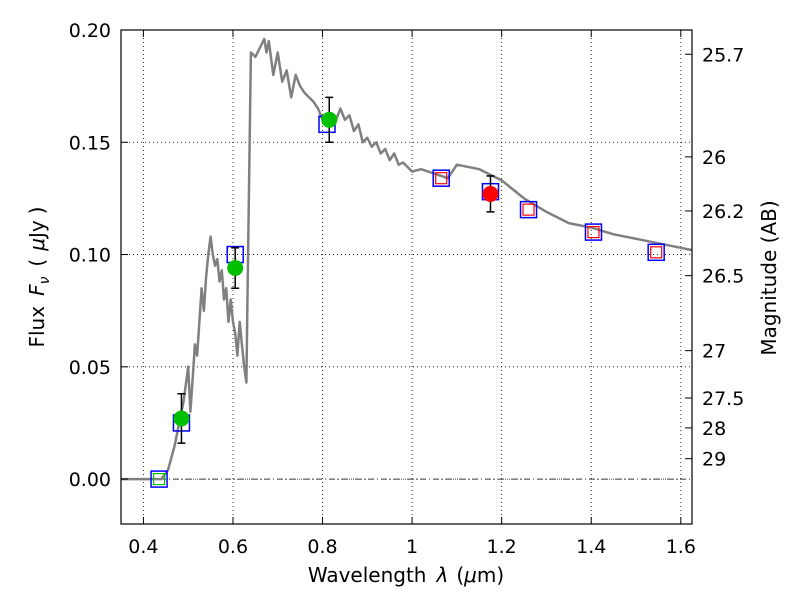  Describe the element at coordinates (723, 277) in the screenshot. I see `y2-tick-label: 26.5` at that location.